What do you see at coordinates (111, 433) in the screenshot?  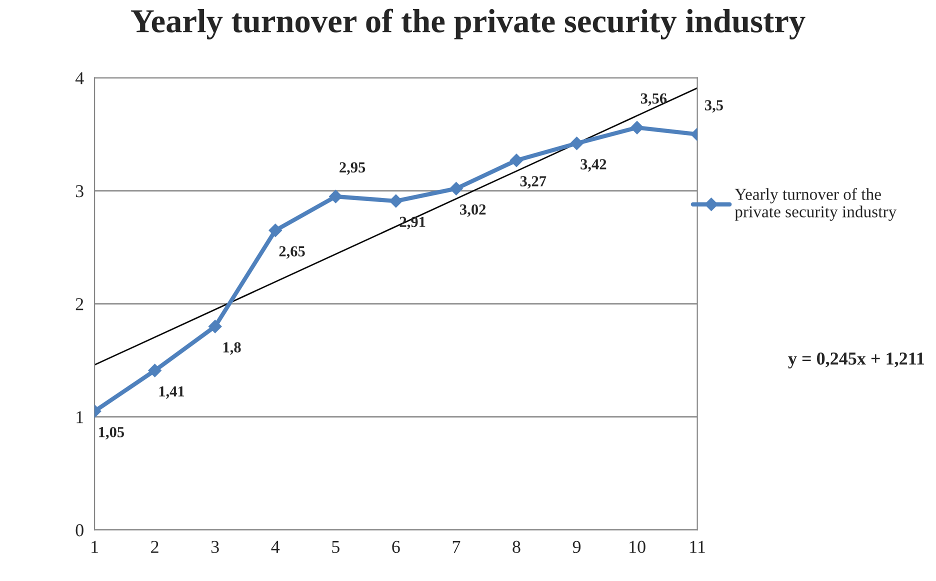 I see `data-label: 1,05` at bounding box center [111, 433].